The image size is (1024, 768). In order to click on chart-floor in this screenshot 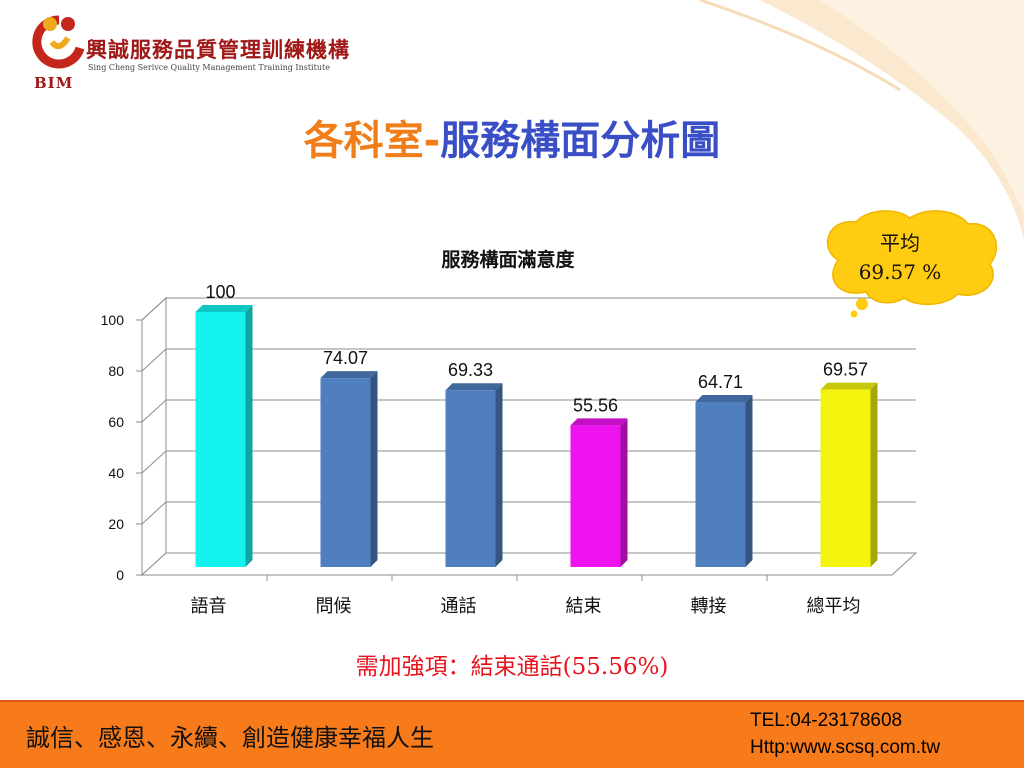, I will do `click(529, 564)`.